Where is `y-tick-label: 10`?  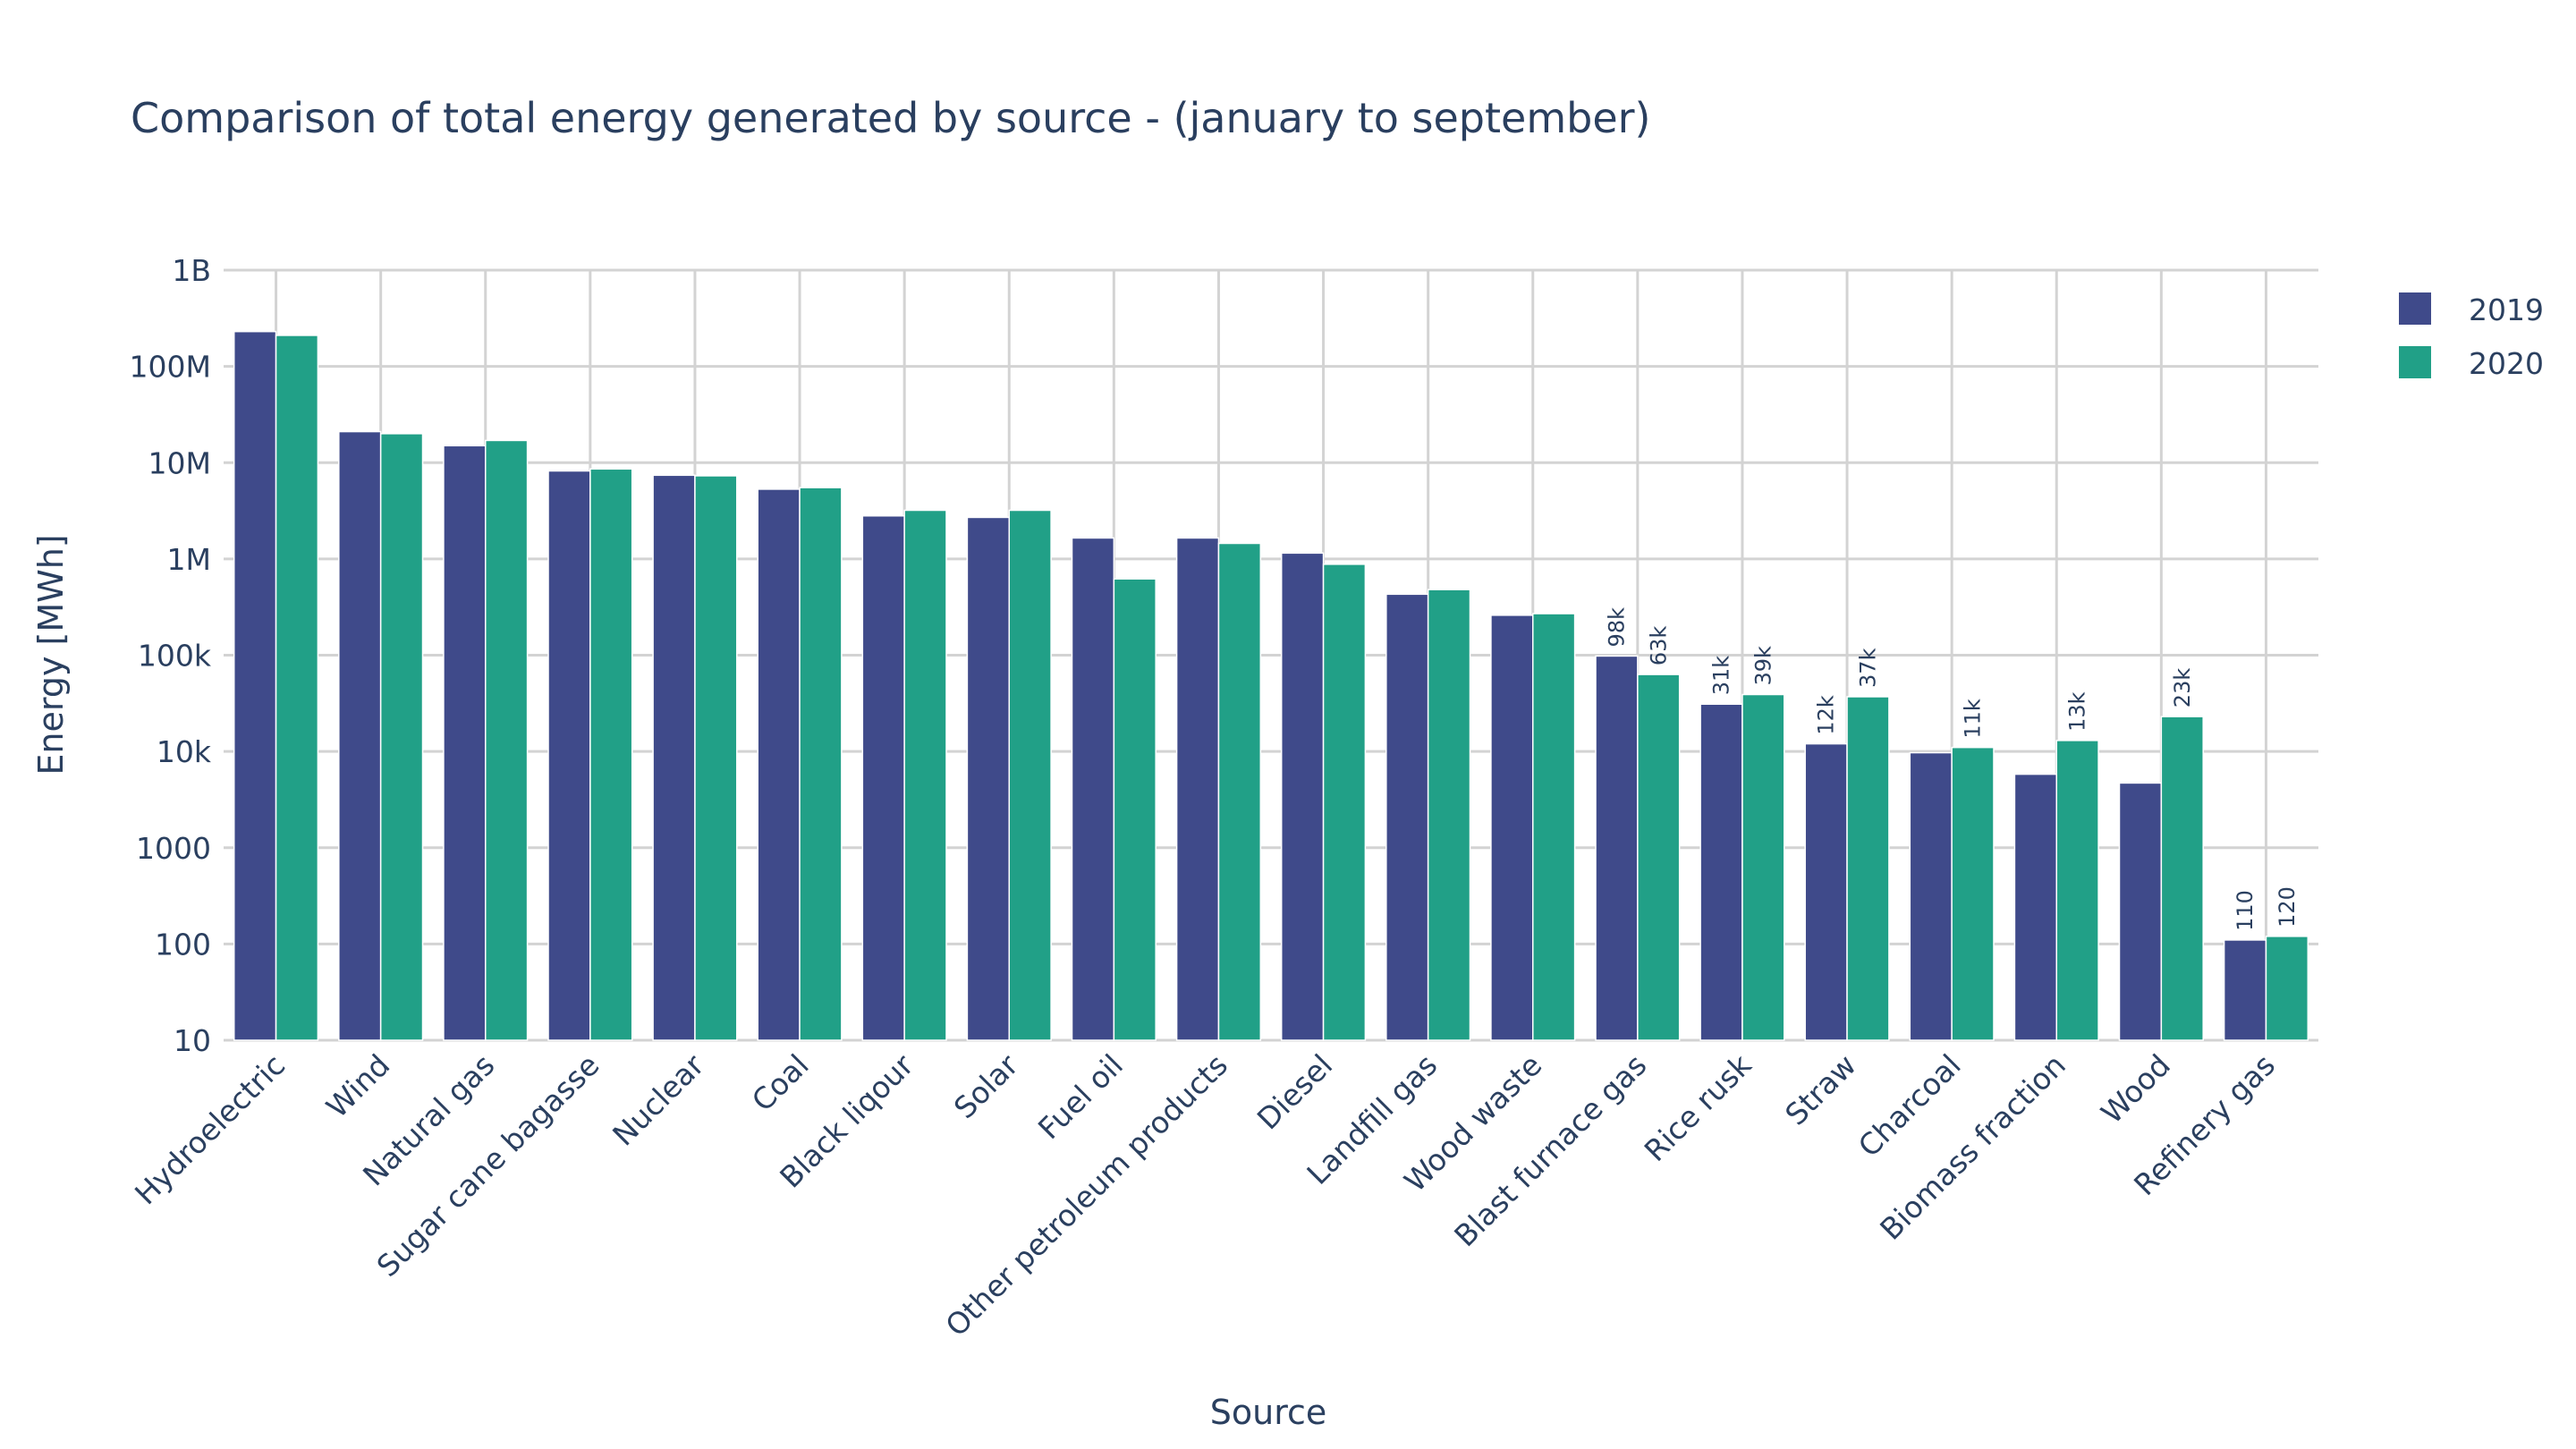 y-tick-label: 10 is located at coordinates (192, 1040).